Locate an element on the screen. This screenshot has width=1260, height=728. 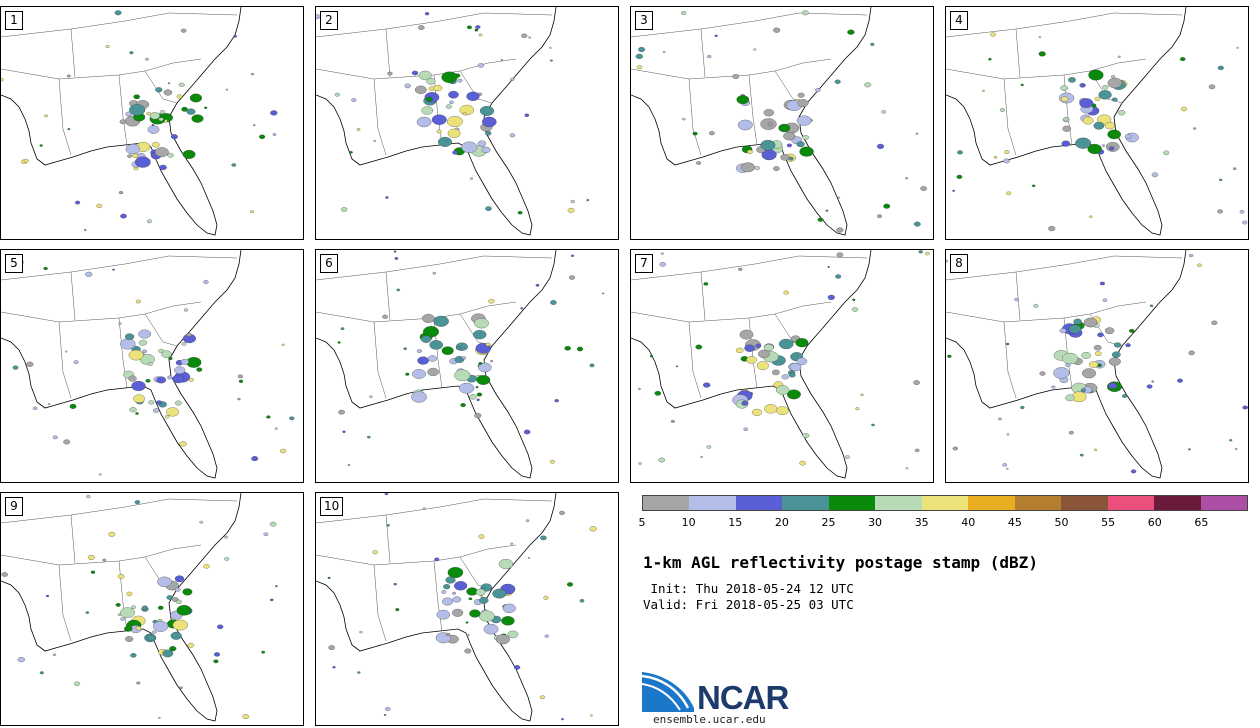
reflectivity-colorbar is located at coordinates (945, 503).